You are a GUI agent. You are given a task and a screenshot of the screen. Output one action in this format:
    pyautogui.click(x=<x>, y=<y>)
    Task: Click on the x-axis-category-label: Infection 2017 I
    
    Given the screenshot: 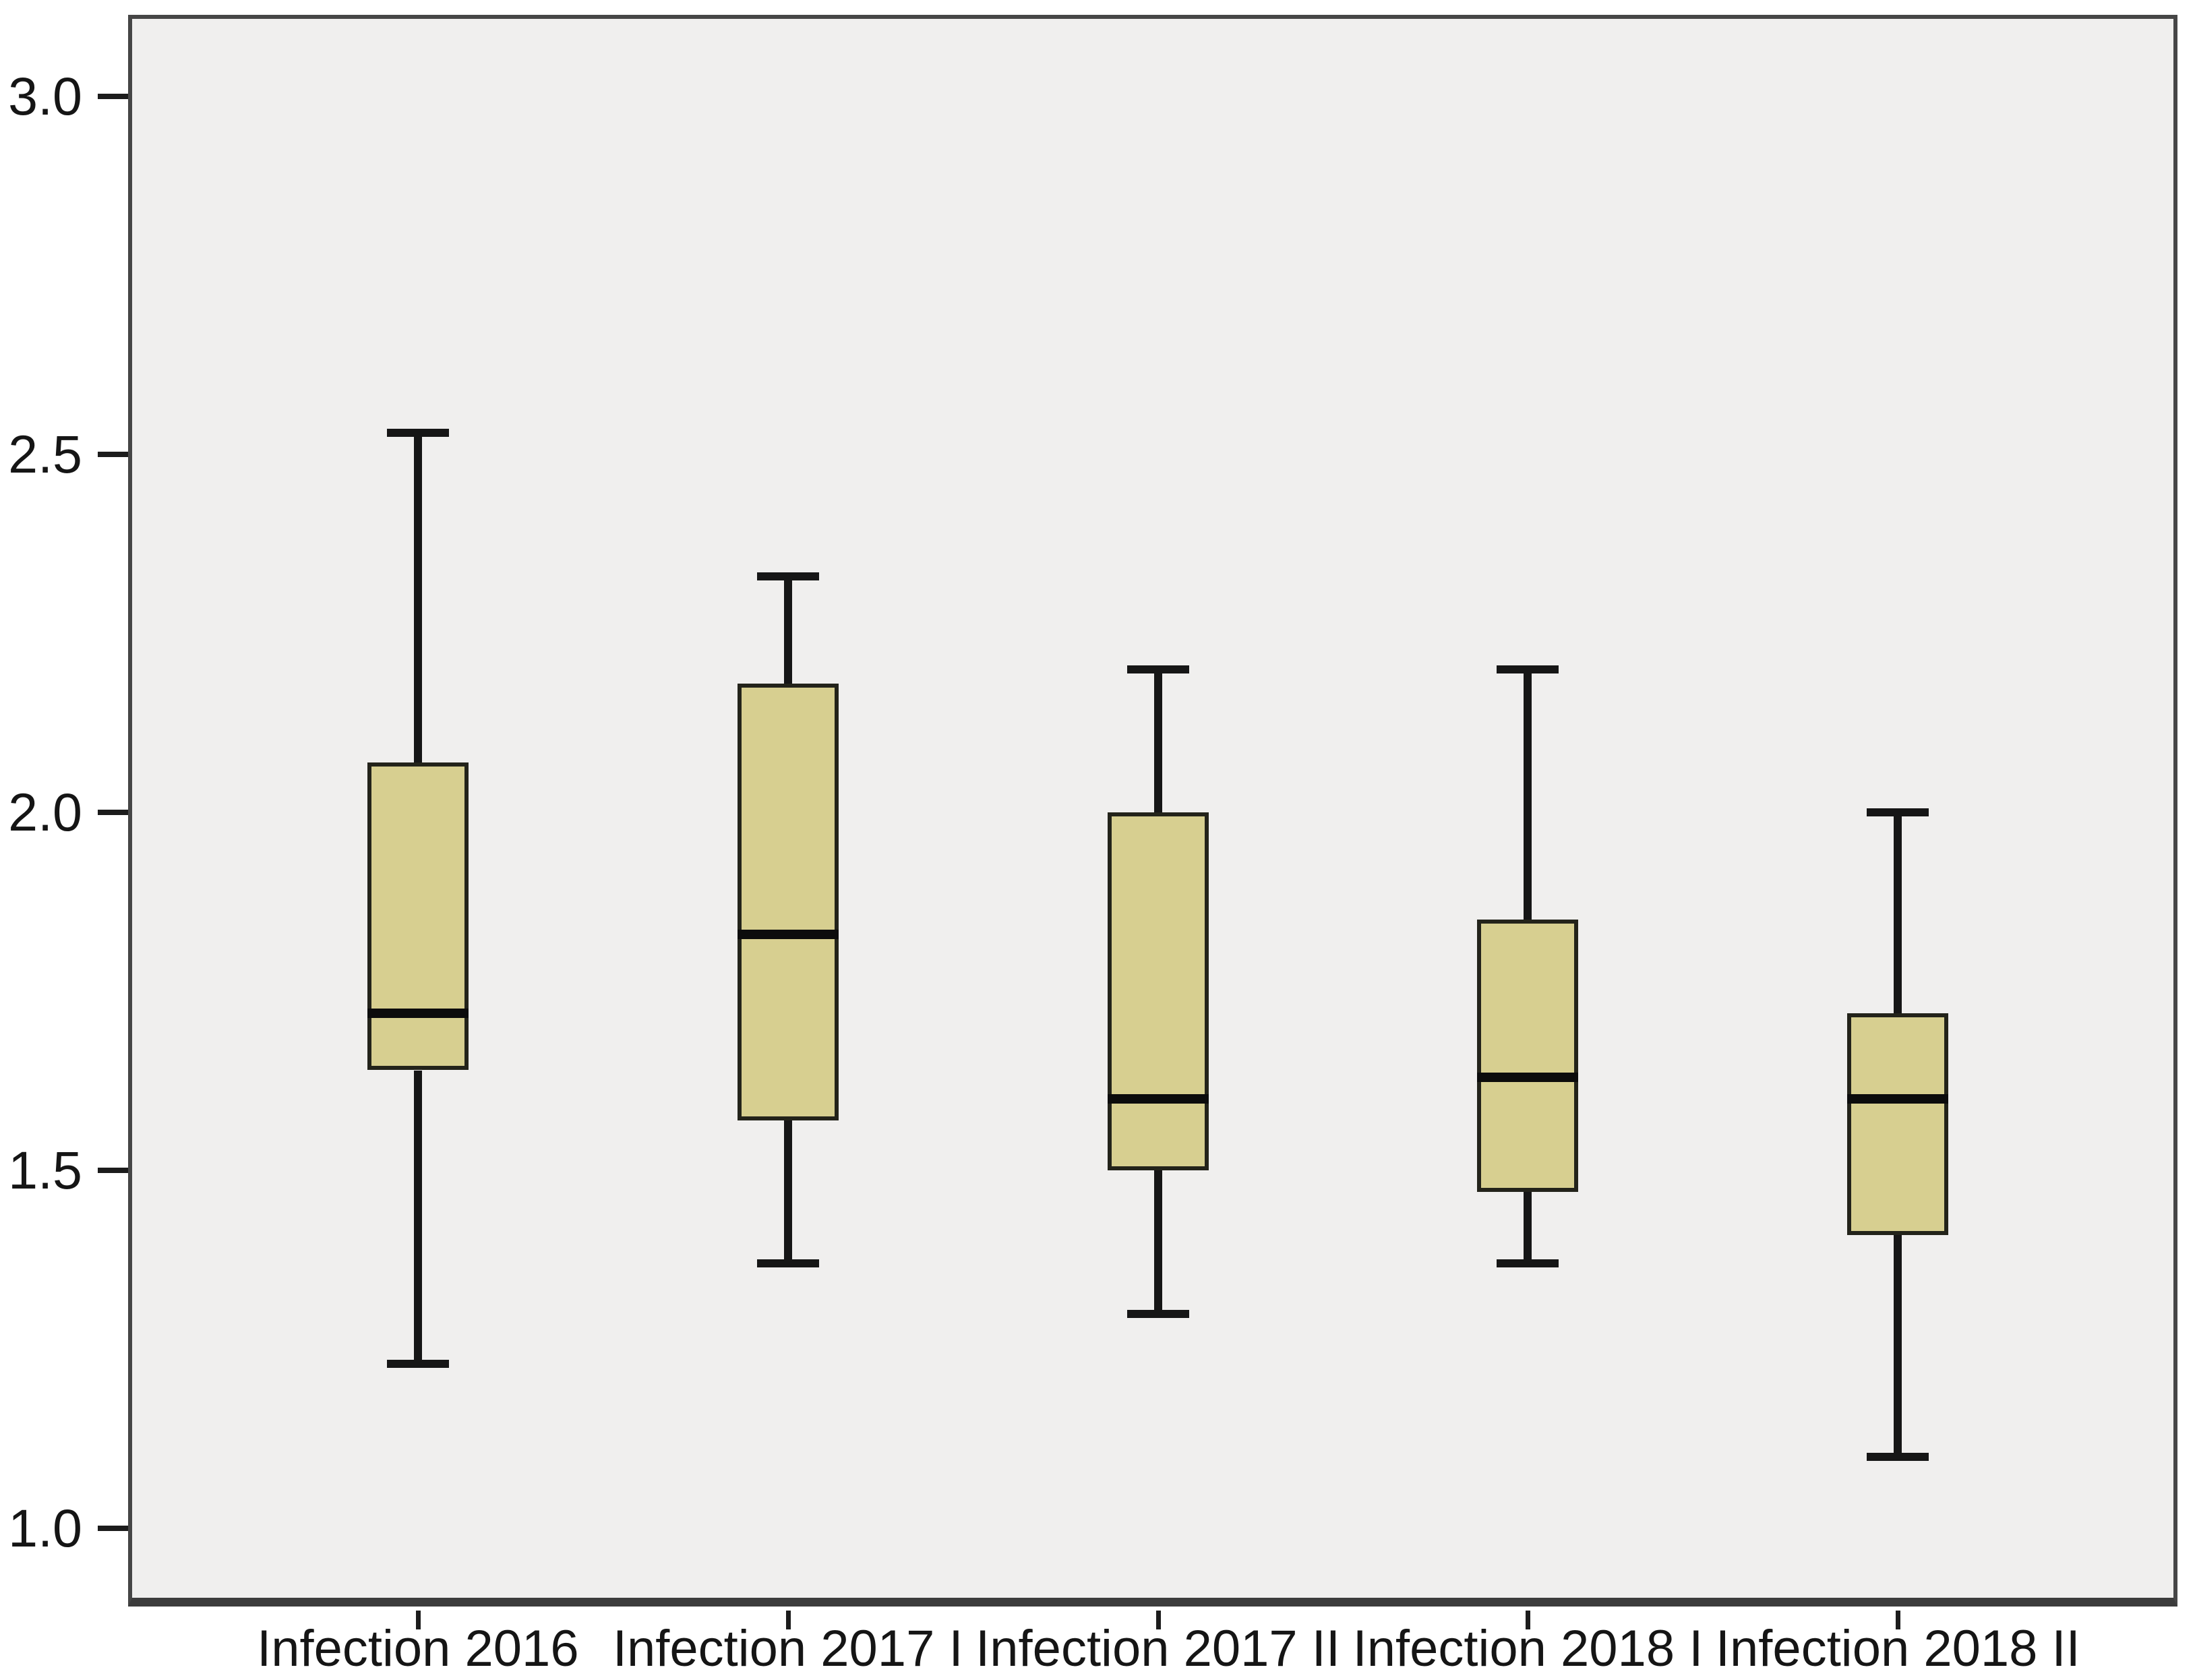 What is the action you would take?
    pyautogui.click(x=787, y=1648)
    